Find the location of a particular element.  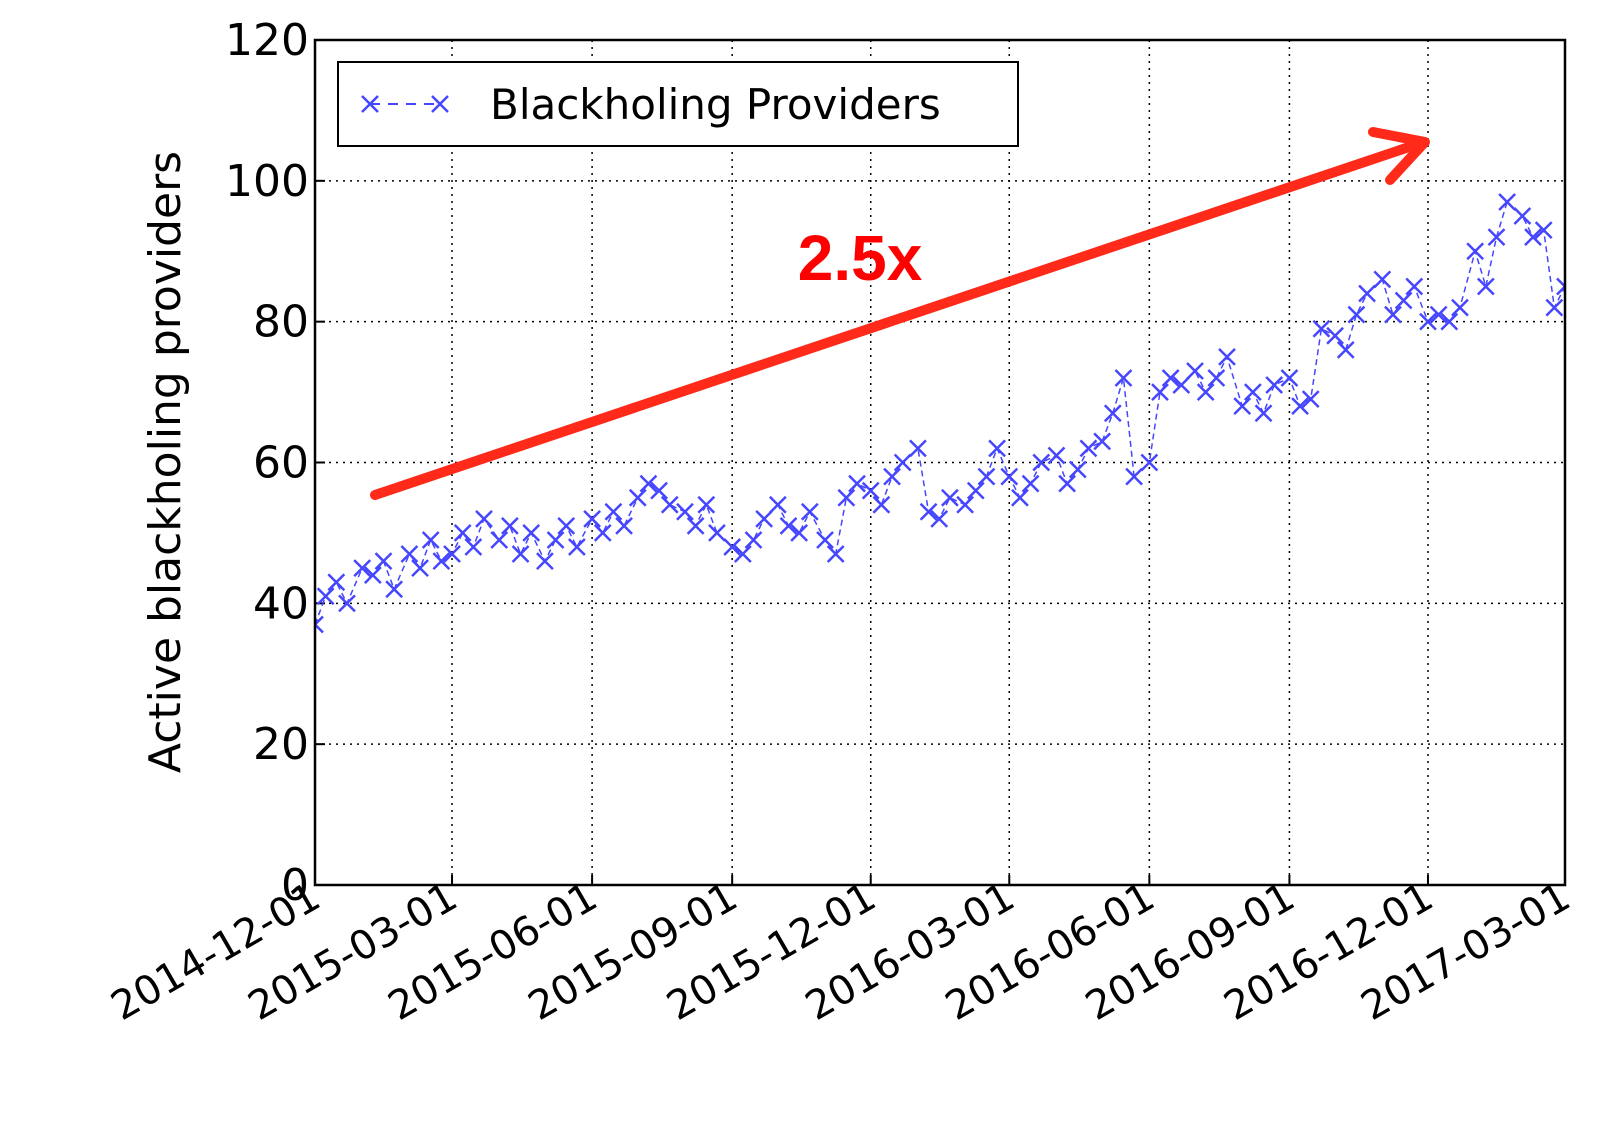

y-tick-label: 40 is located at coordinates (281, 603).